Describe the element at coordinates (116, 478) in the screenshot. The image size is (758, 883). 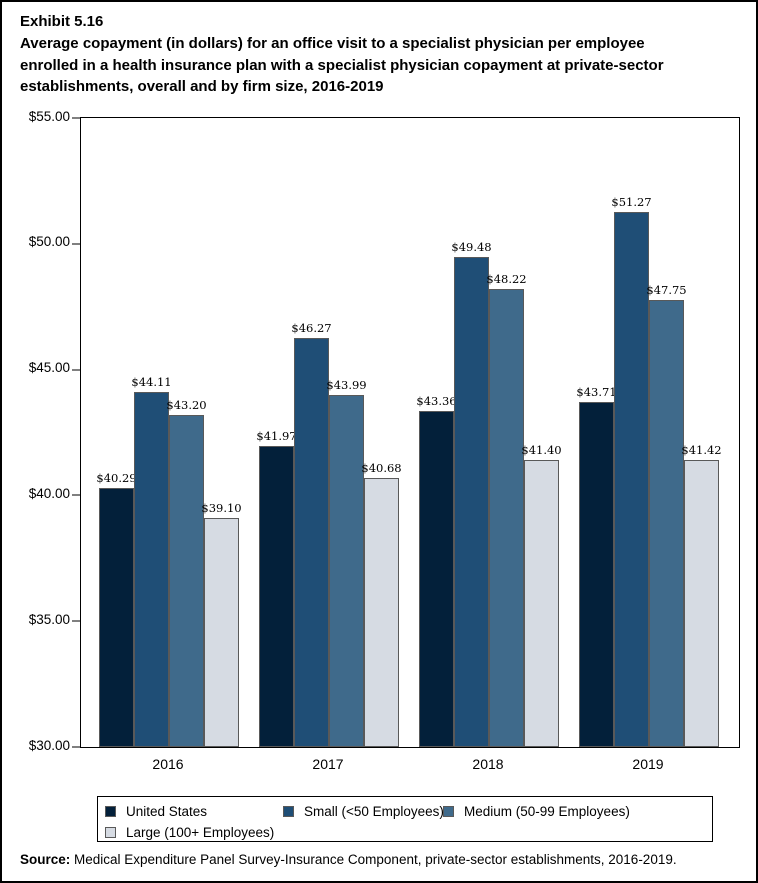
I see `bar-value-label: $40.29` at that location.